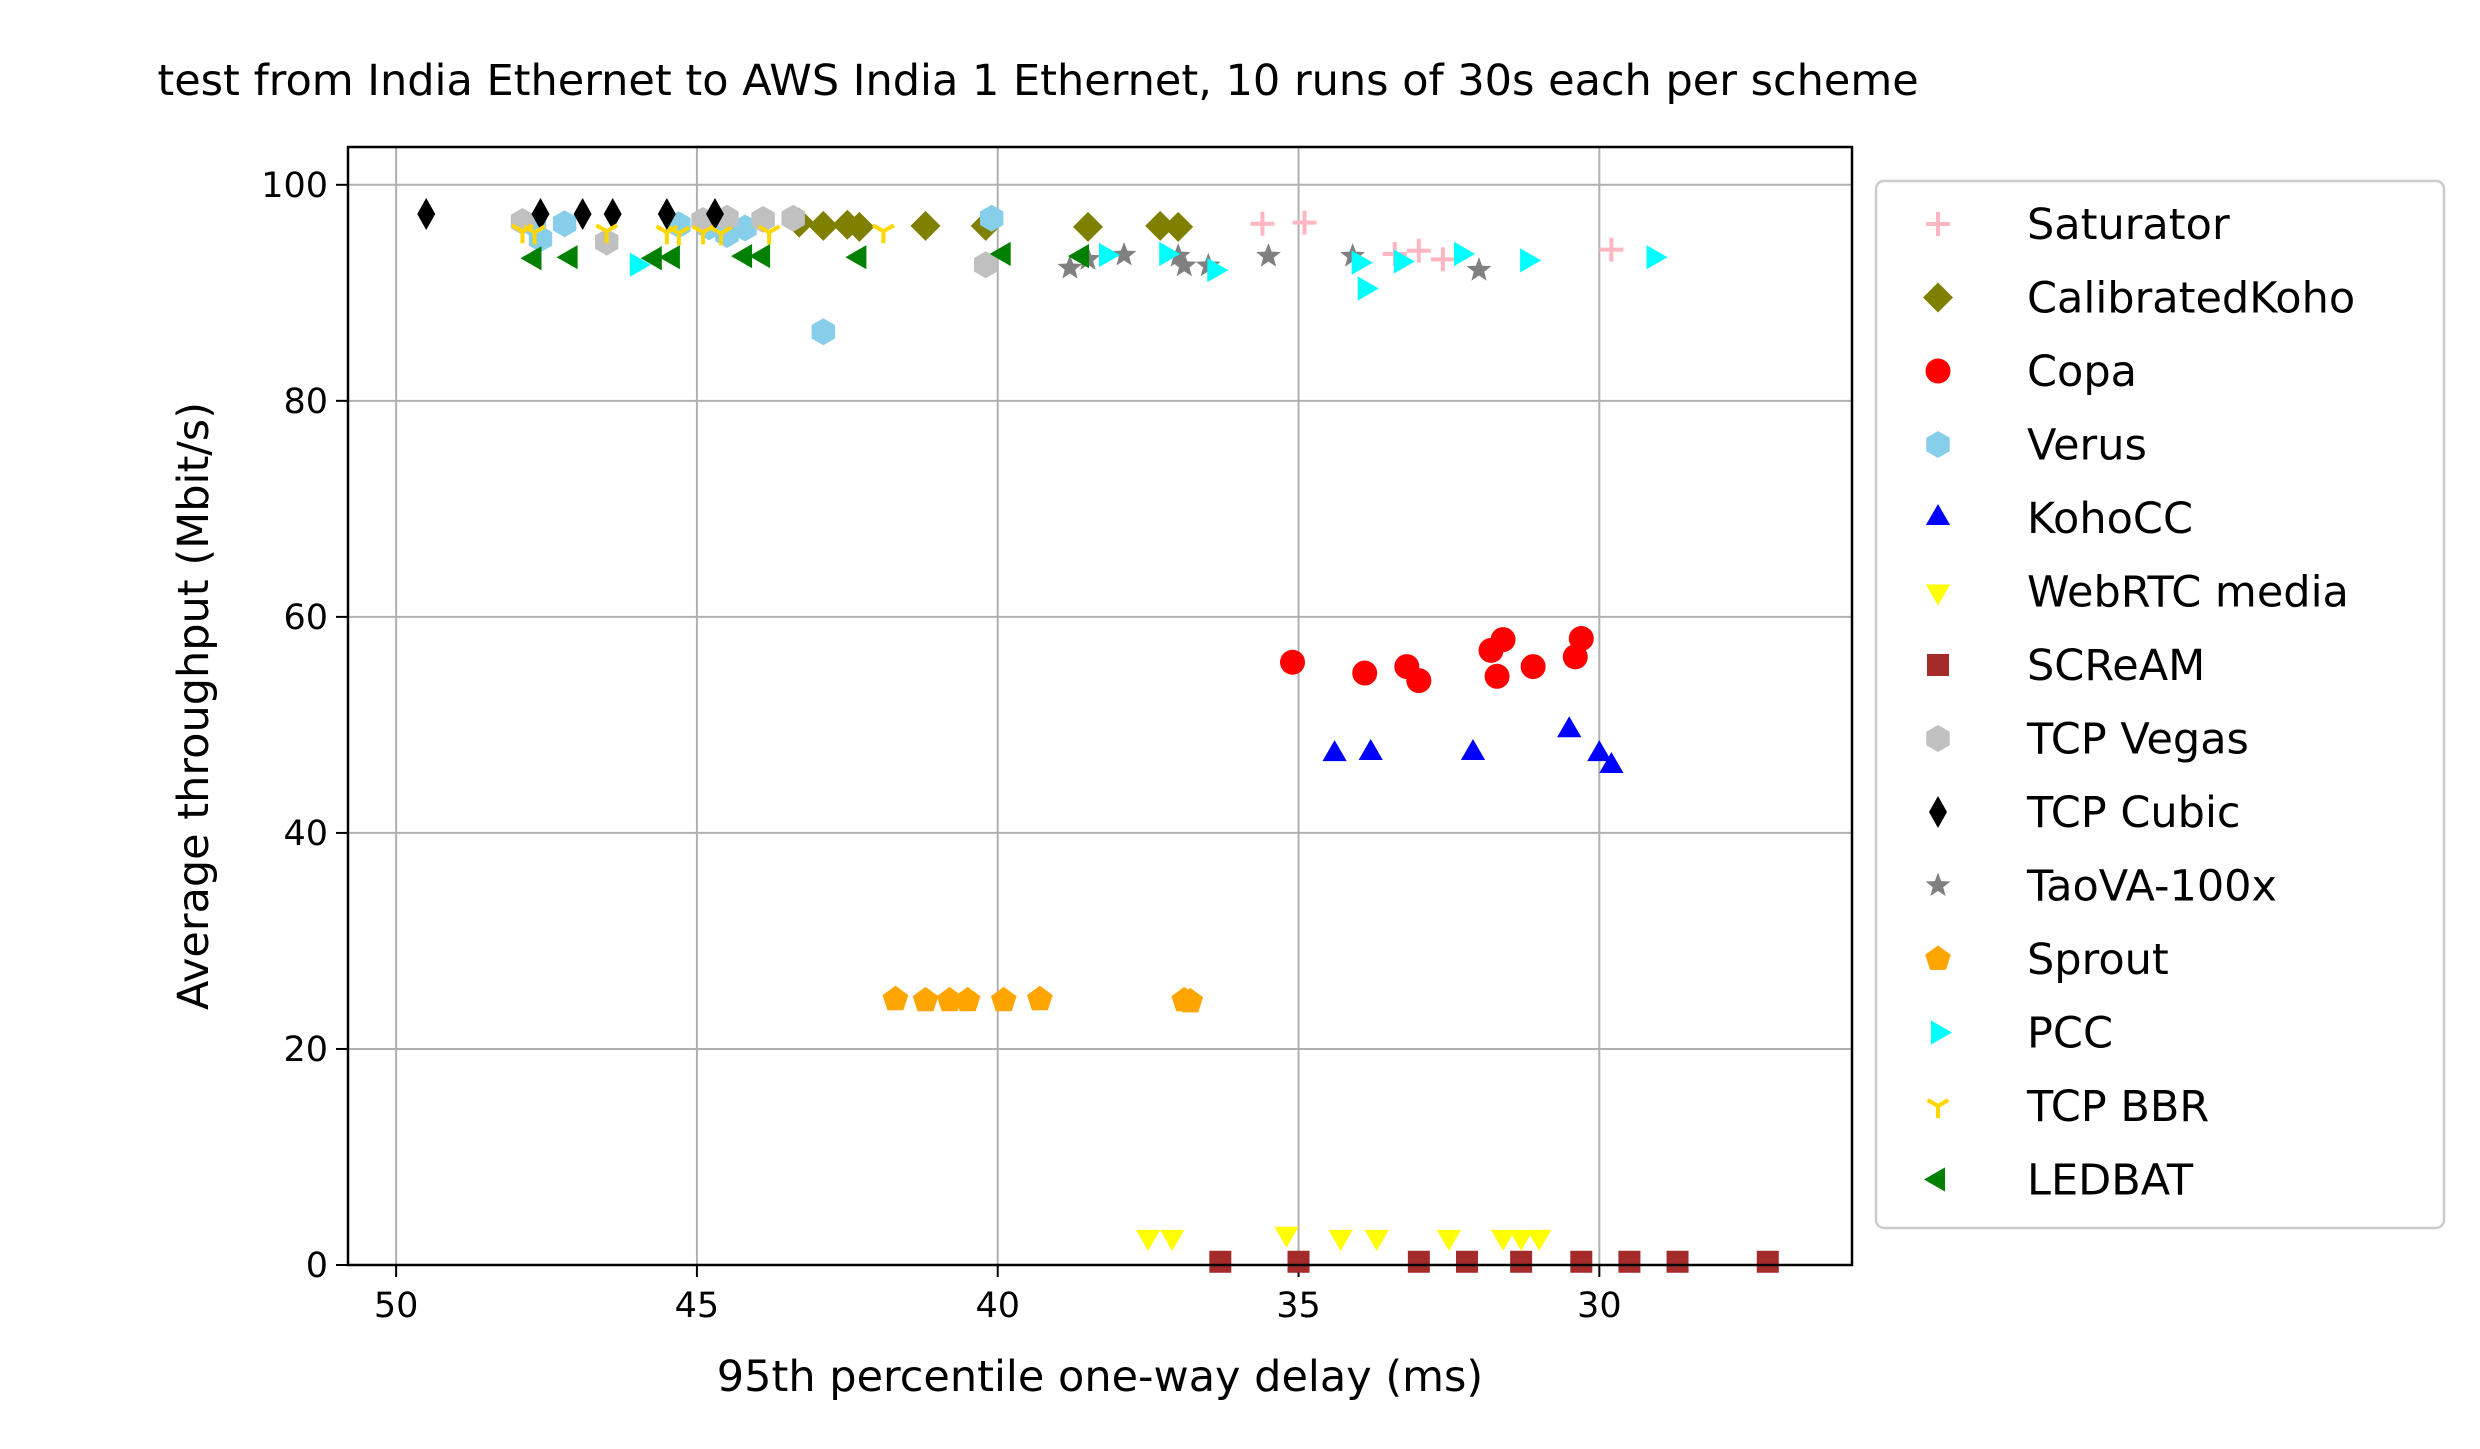 The image size is (2480, 1449). Describe the element at coordinates (2098, 960) in the screenshot. I see `legend-label: Sprout` at that location.